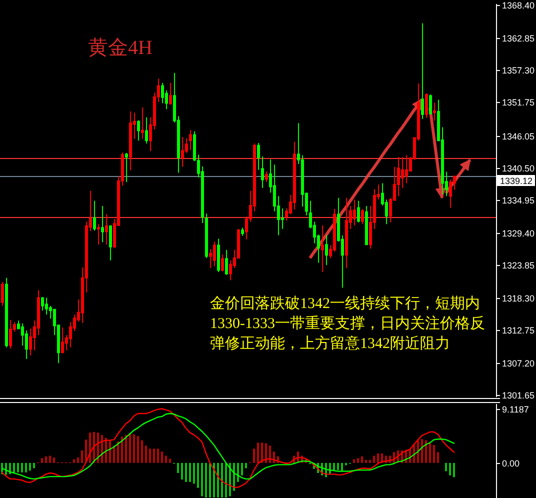 Image resolution: width=536 pixels, height=498 pixels. I want to click on y-tick-label: 1357.30, so click(518, 71).